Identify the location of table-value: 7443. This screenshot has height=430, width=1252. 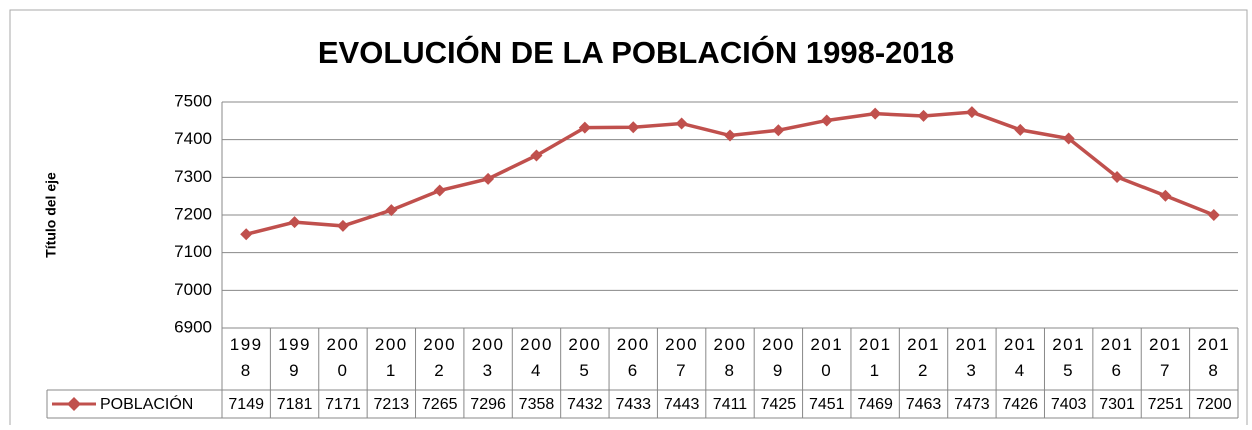
(682, 404).